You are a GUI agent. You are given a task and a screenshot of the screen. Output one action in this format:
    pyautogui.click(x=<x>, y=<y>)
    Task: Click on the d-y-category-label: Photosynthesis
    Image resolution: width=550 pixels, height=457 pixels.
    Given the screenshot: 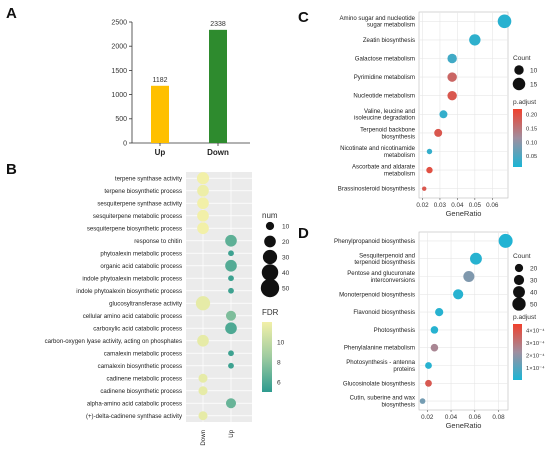 What is the action you would take?
    pyautogui.click(x=394, y=330)
    